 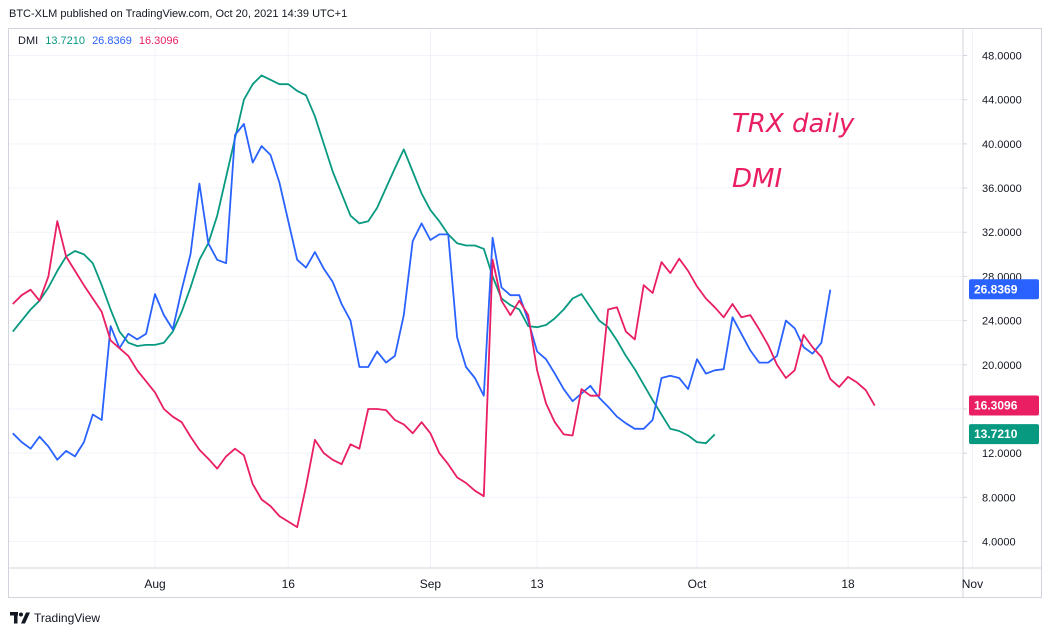 I want to click on minus-di-price-badge, so click(x=1004, y=405).